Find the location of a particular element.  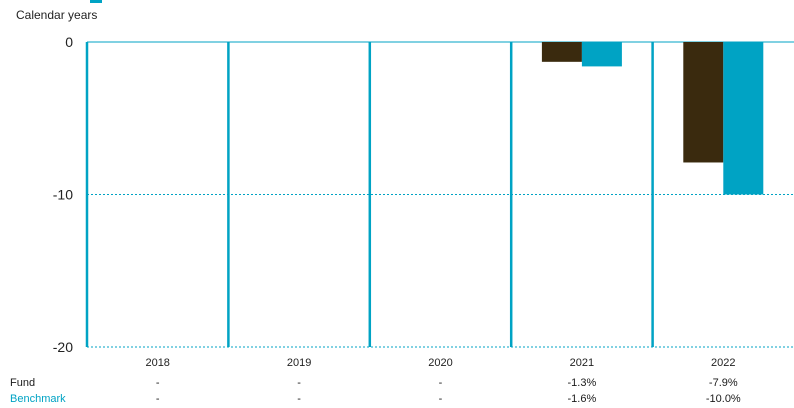

table-label-benchmark: Benchmark is located at coordinates (38, 399).